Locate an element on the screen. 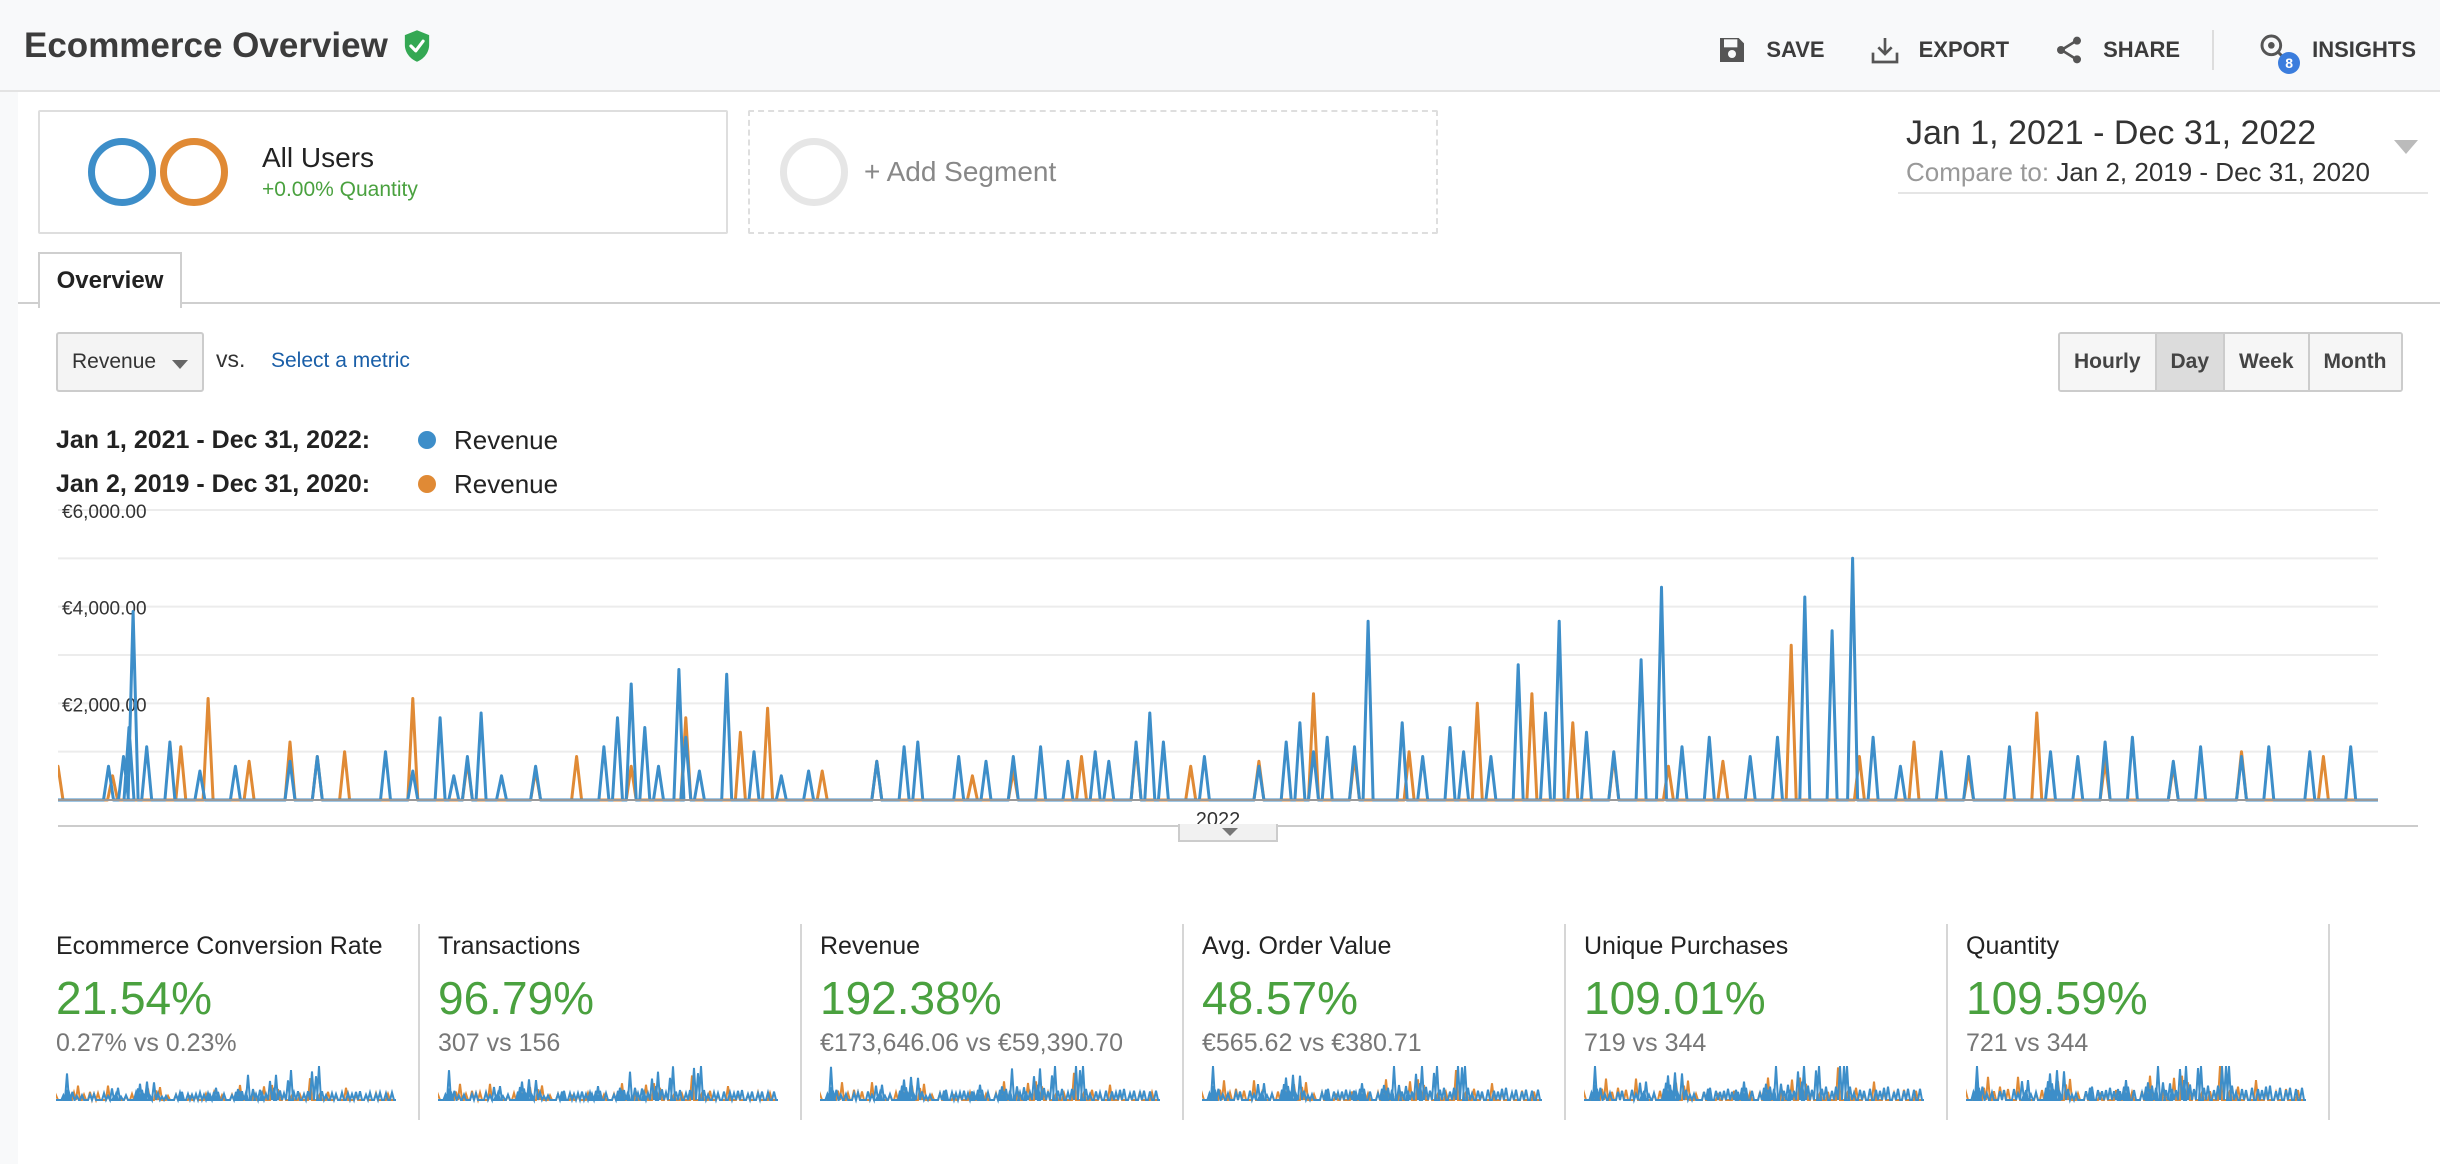 This screenshot has height=1164, width=2440. segment-all-users: All Users +0.00% Quantity is located at coordinates (383, 172).